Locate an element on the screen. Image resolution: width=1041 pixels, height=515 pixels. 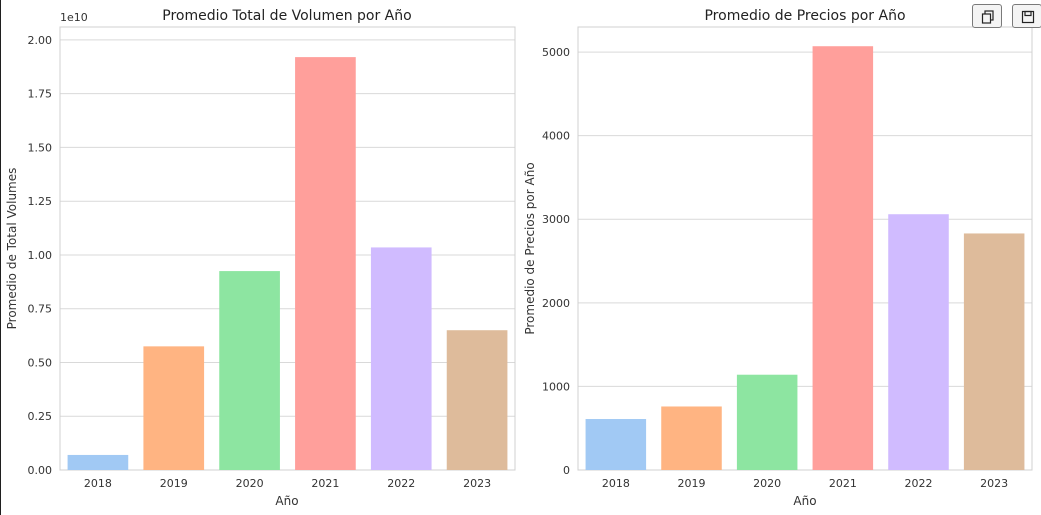
y-tick-label: 3000 is located at coordinates (556, 219).